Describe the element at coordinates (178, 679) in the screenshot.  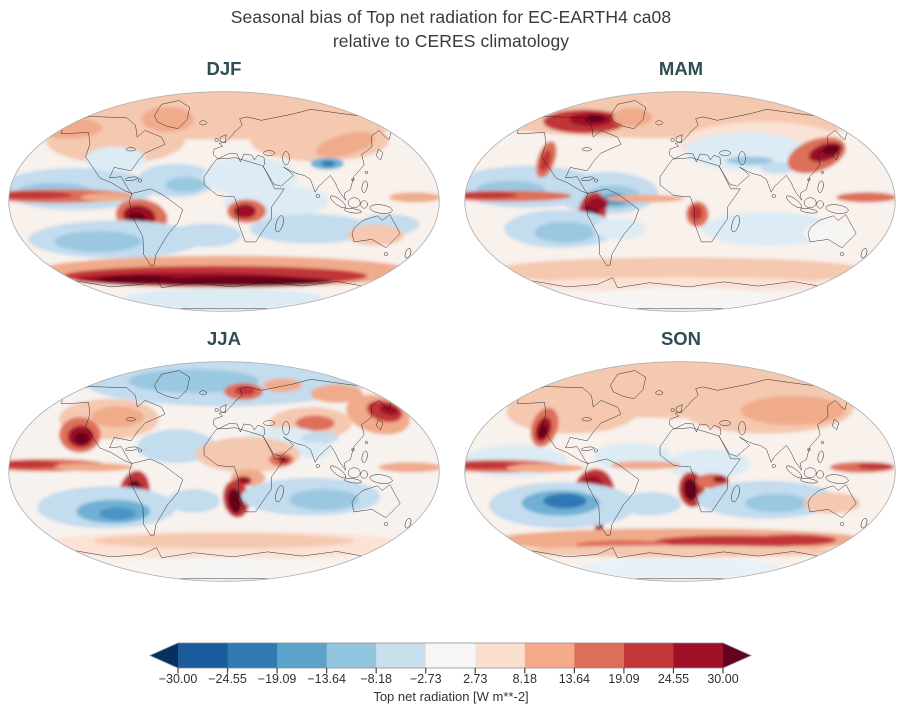
I see `colorbar-tick: −30.00` at that location.